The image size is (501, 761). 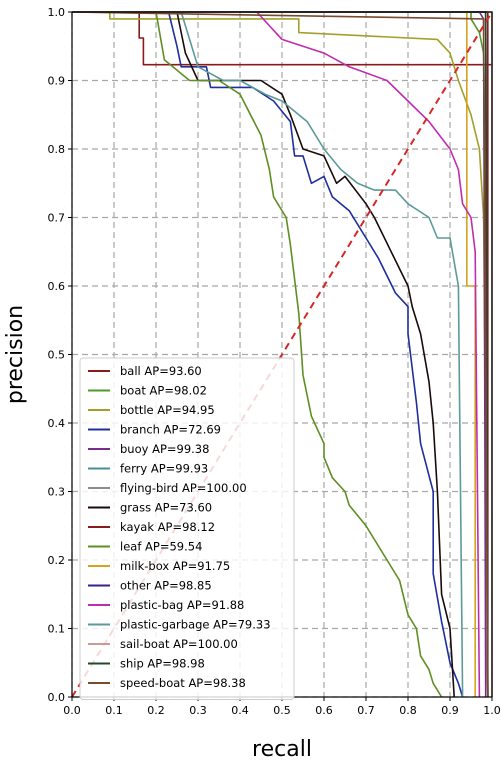 What do you see at coordinates (156, 710) in the screenshot?
I see `x-tick-label: 0.2` at bounding box center [156, 710].